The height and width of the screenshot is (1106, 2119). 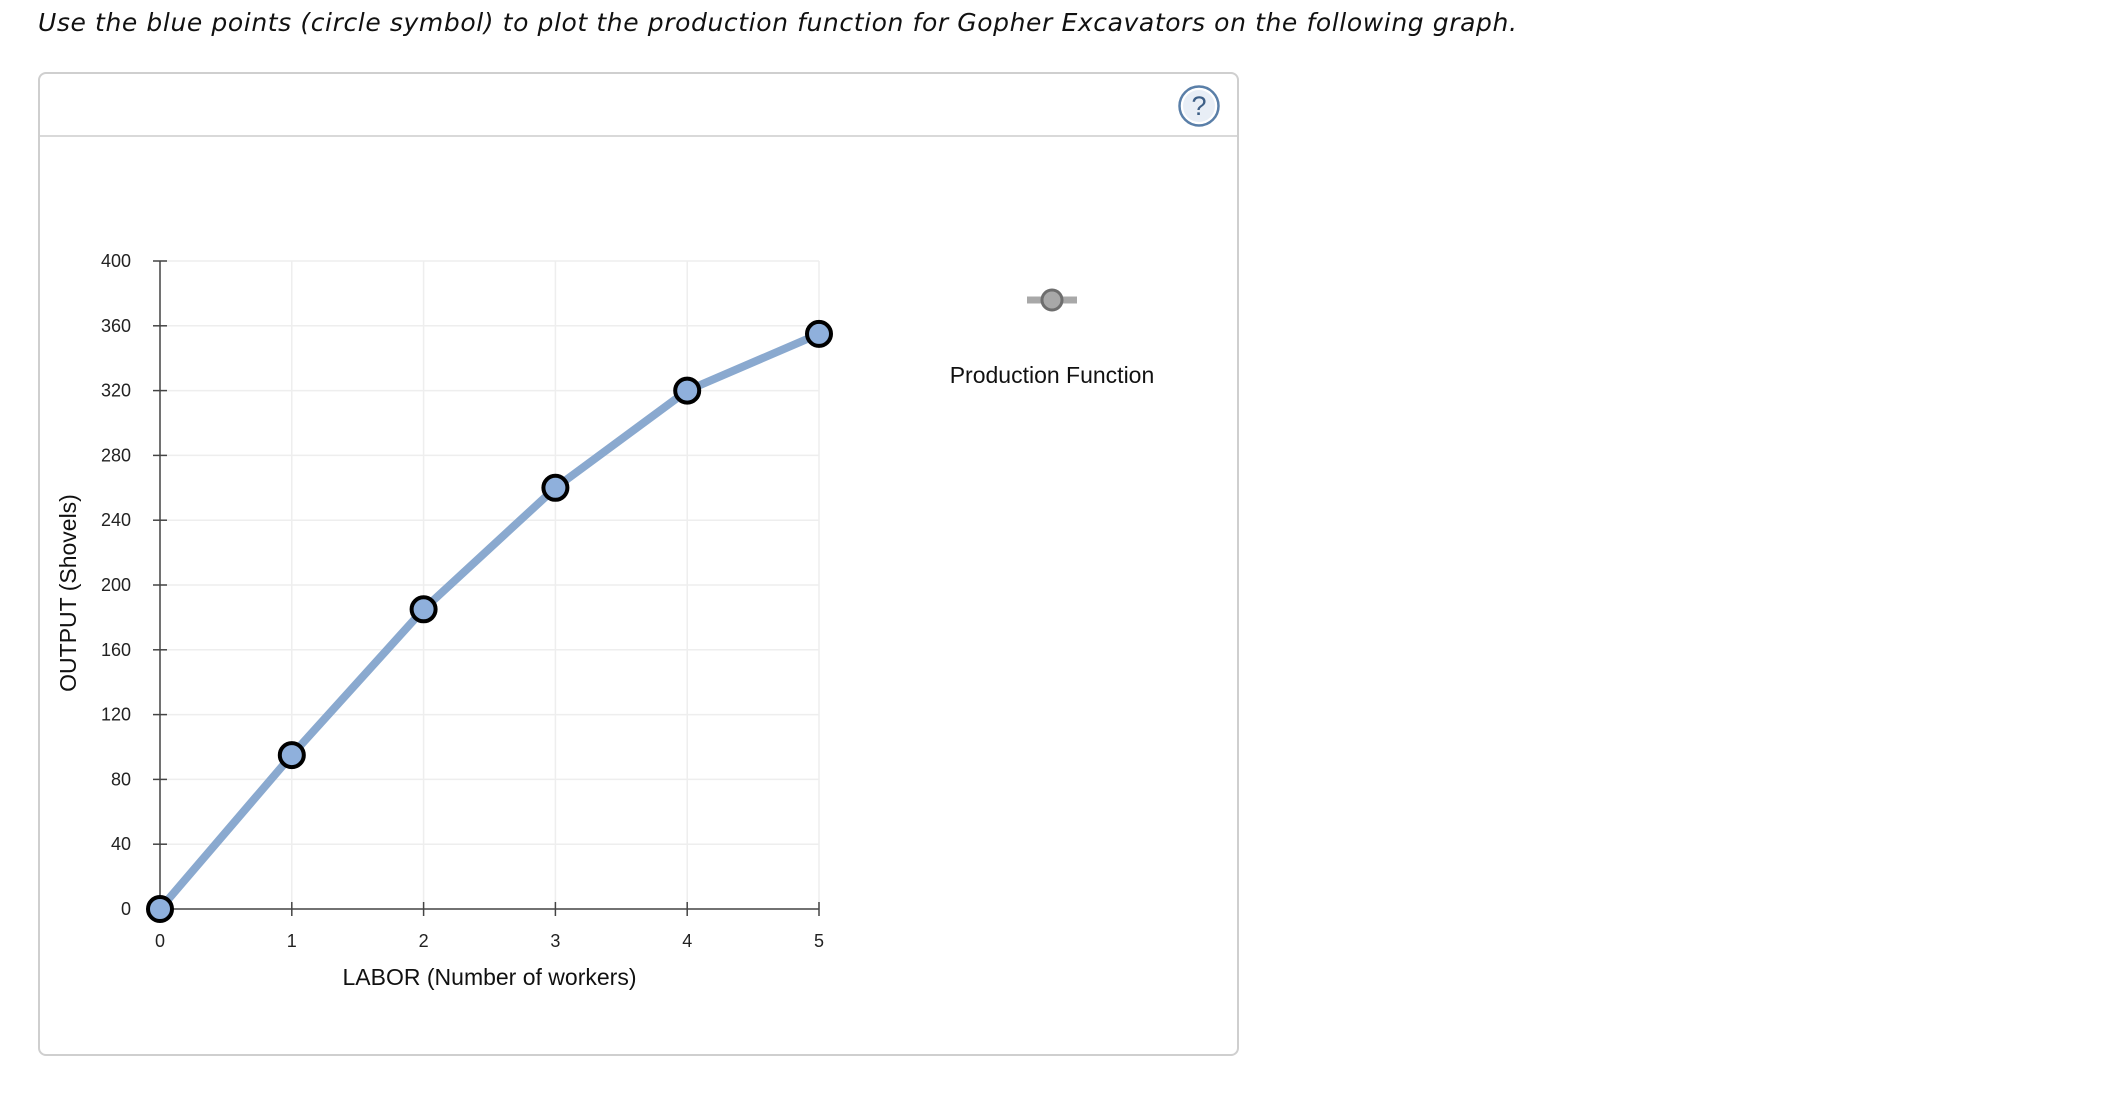 I want to click on x-tick-label: 5, so click(x=819, y=941).